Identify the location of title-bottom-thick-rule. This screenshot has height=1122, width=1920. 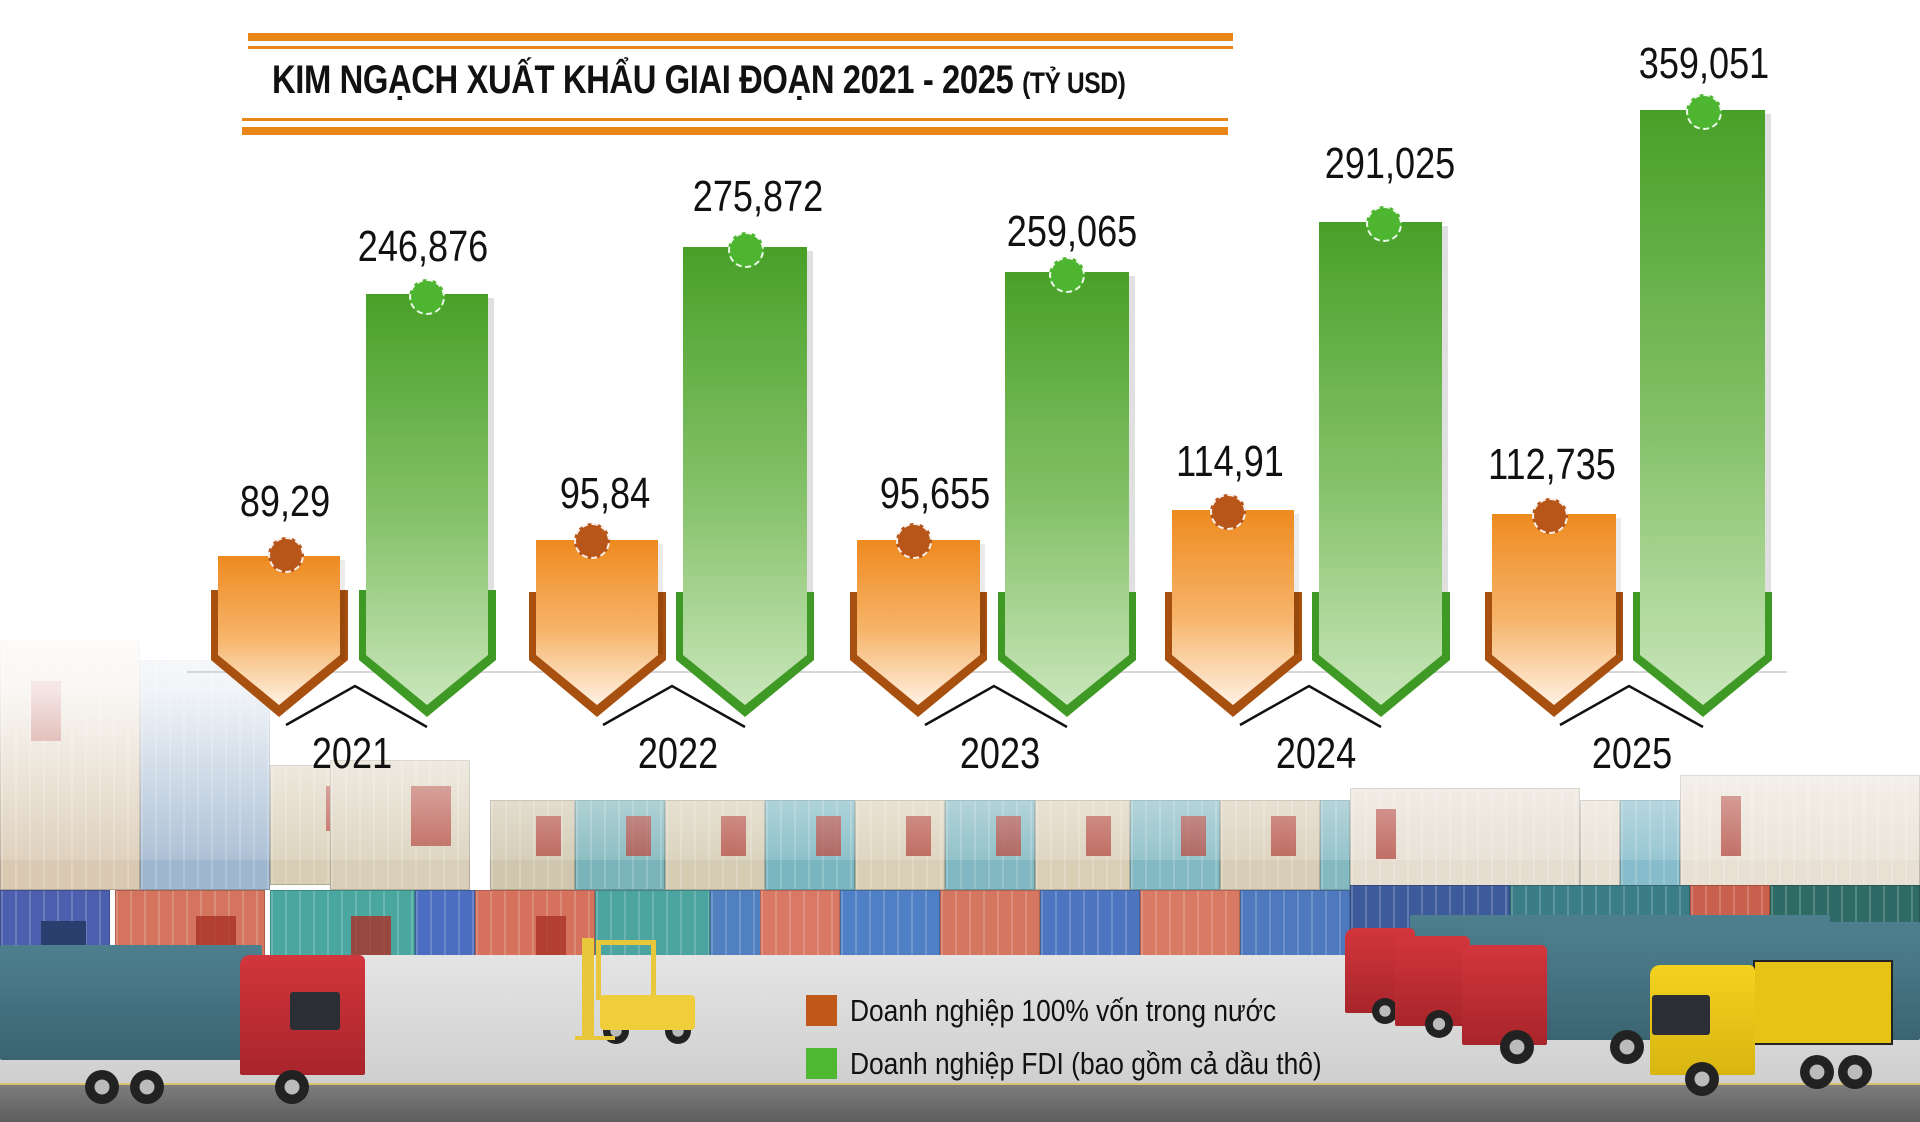
(735, 131).